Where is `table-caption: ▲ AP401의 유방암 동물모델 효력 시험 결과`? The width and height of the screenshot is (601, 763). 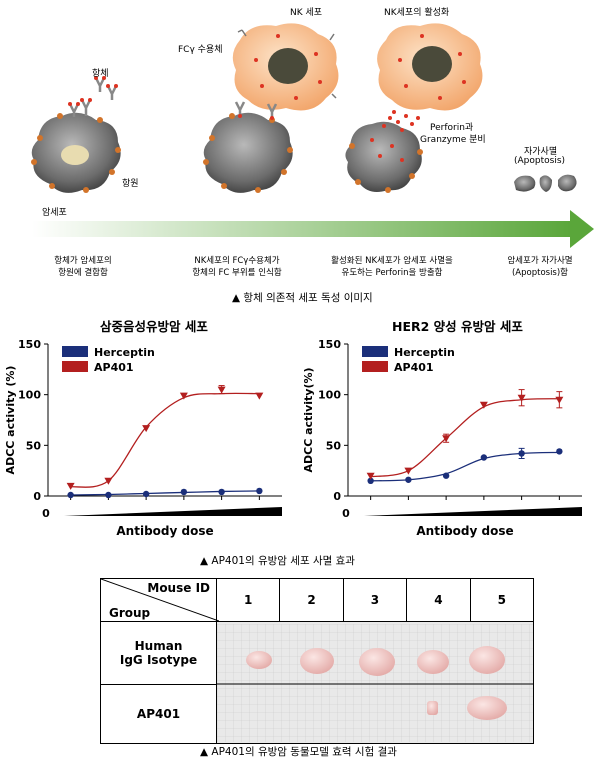
table-caption: ▲ AP401의 유방암 동물모델 효력 시험 결과 is located at coordinates (298, 752).